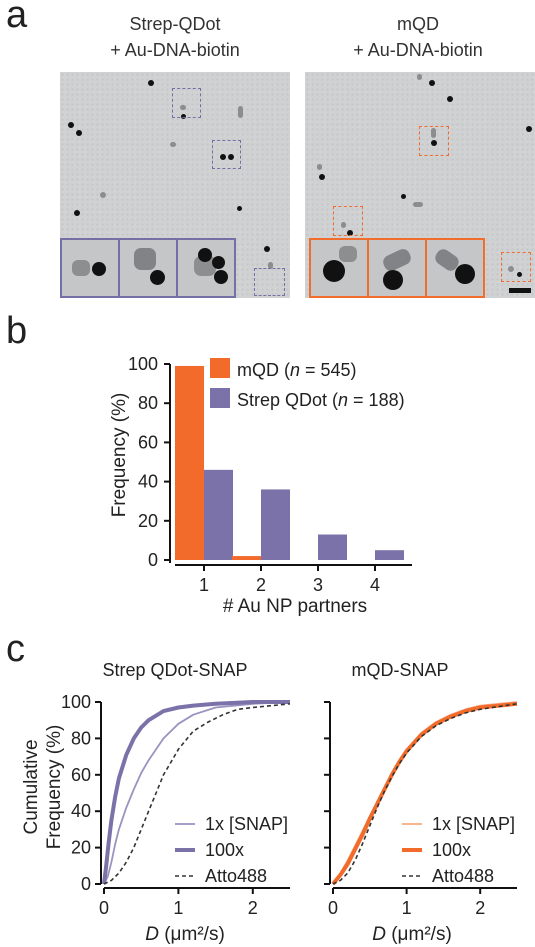  Describe the element at coordinates (175, 24) in the screenshot. I see `panel-a-left-title-line1: Strep-QDot` at that location.